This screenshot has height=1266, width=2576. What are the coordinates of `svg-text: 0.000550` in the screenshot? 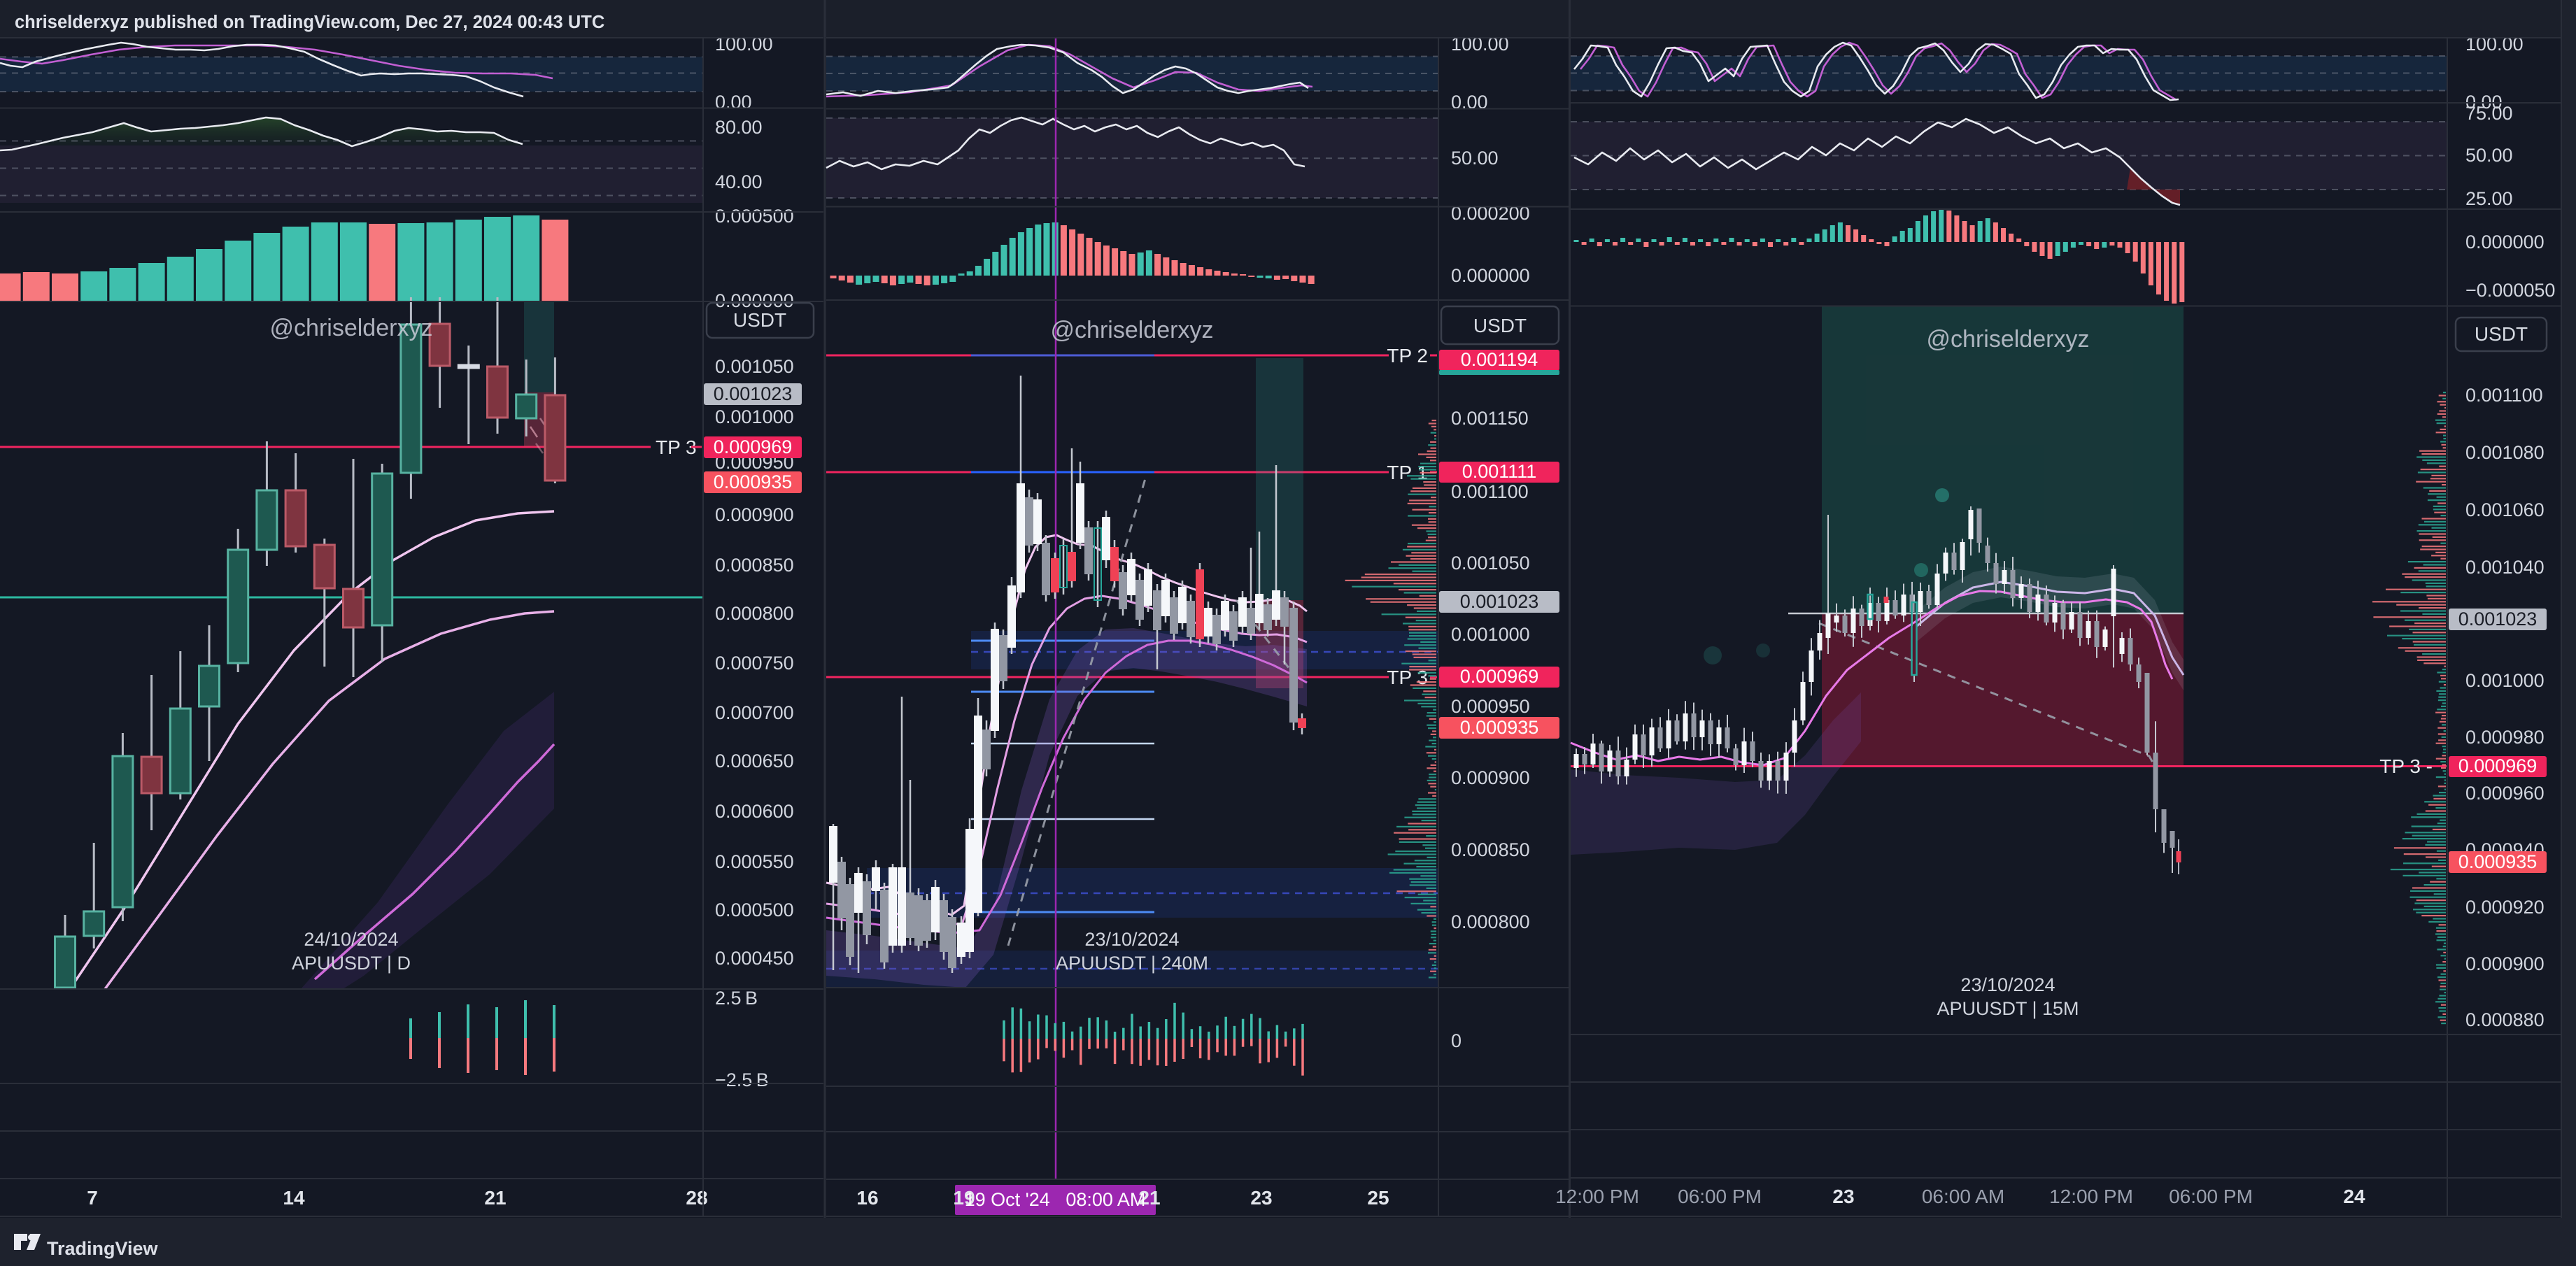 It's located at (754, 861).